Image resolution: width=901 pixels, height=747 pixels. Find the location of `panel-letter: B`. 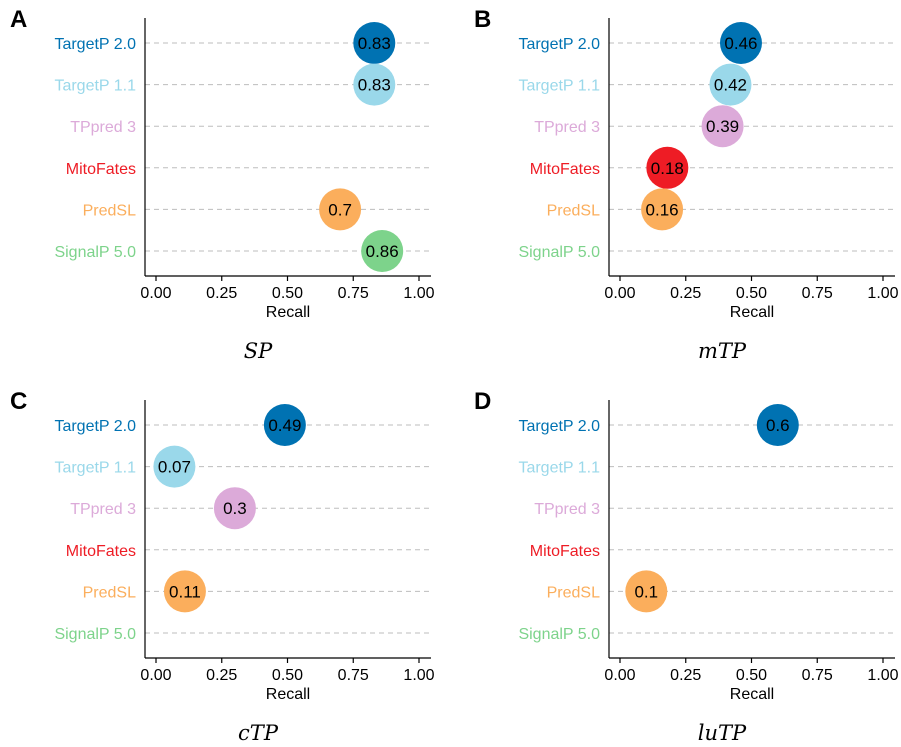

panel-letter: B is located at coordinates (482, 19).